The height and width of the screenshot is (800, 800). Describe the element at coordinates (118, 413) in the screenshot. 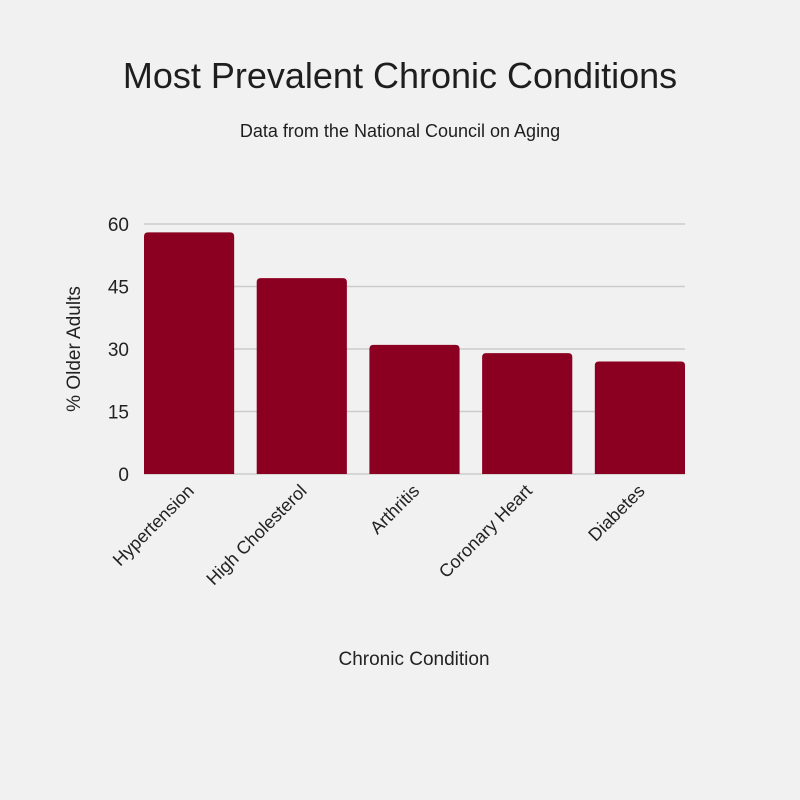

I see `y-tick-label: 15` at that location.